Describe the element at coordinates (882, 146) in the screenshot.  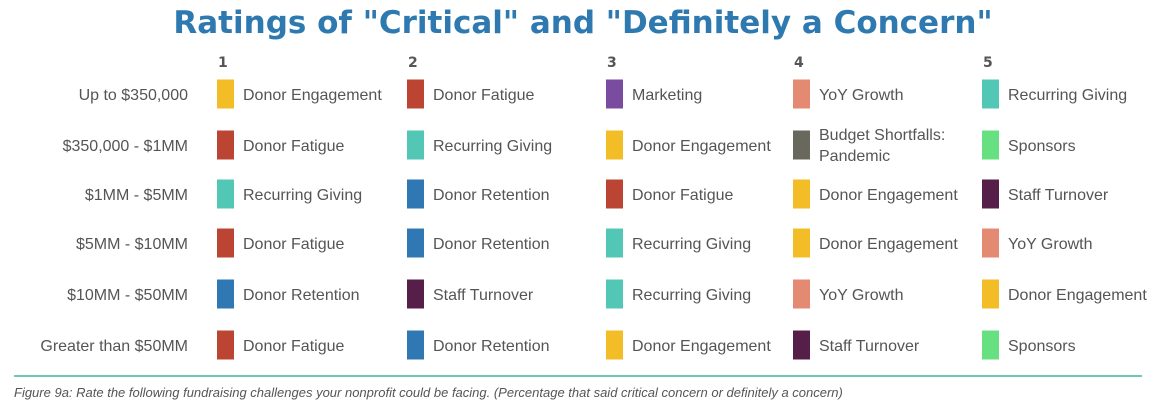
I see `cell-label: Budget Shortfalls: Pandemic` at that location.